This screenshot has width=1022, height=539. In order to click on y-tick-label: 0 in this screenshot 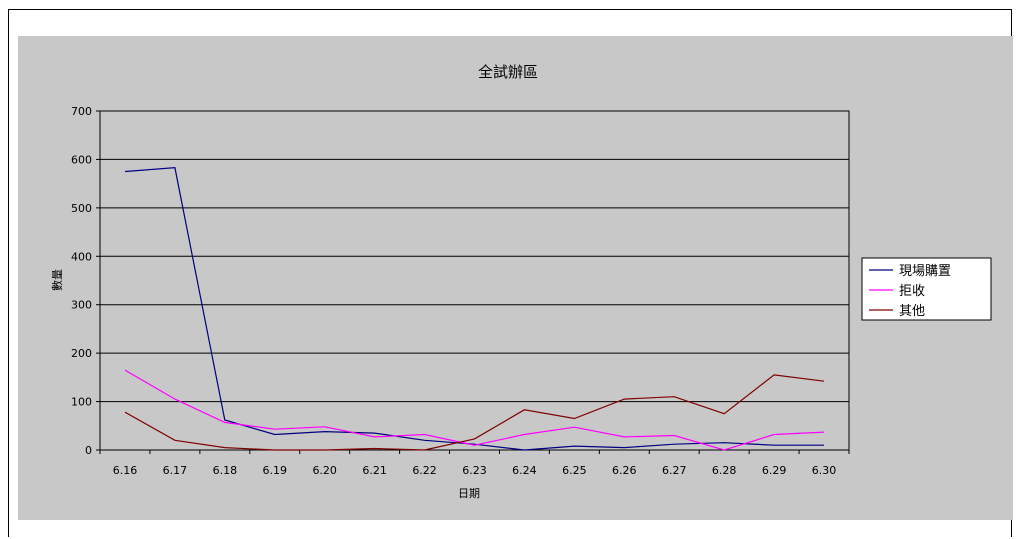, I will do `click(88, 450)`.